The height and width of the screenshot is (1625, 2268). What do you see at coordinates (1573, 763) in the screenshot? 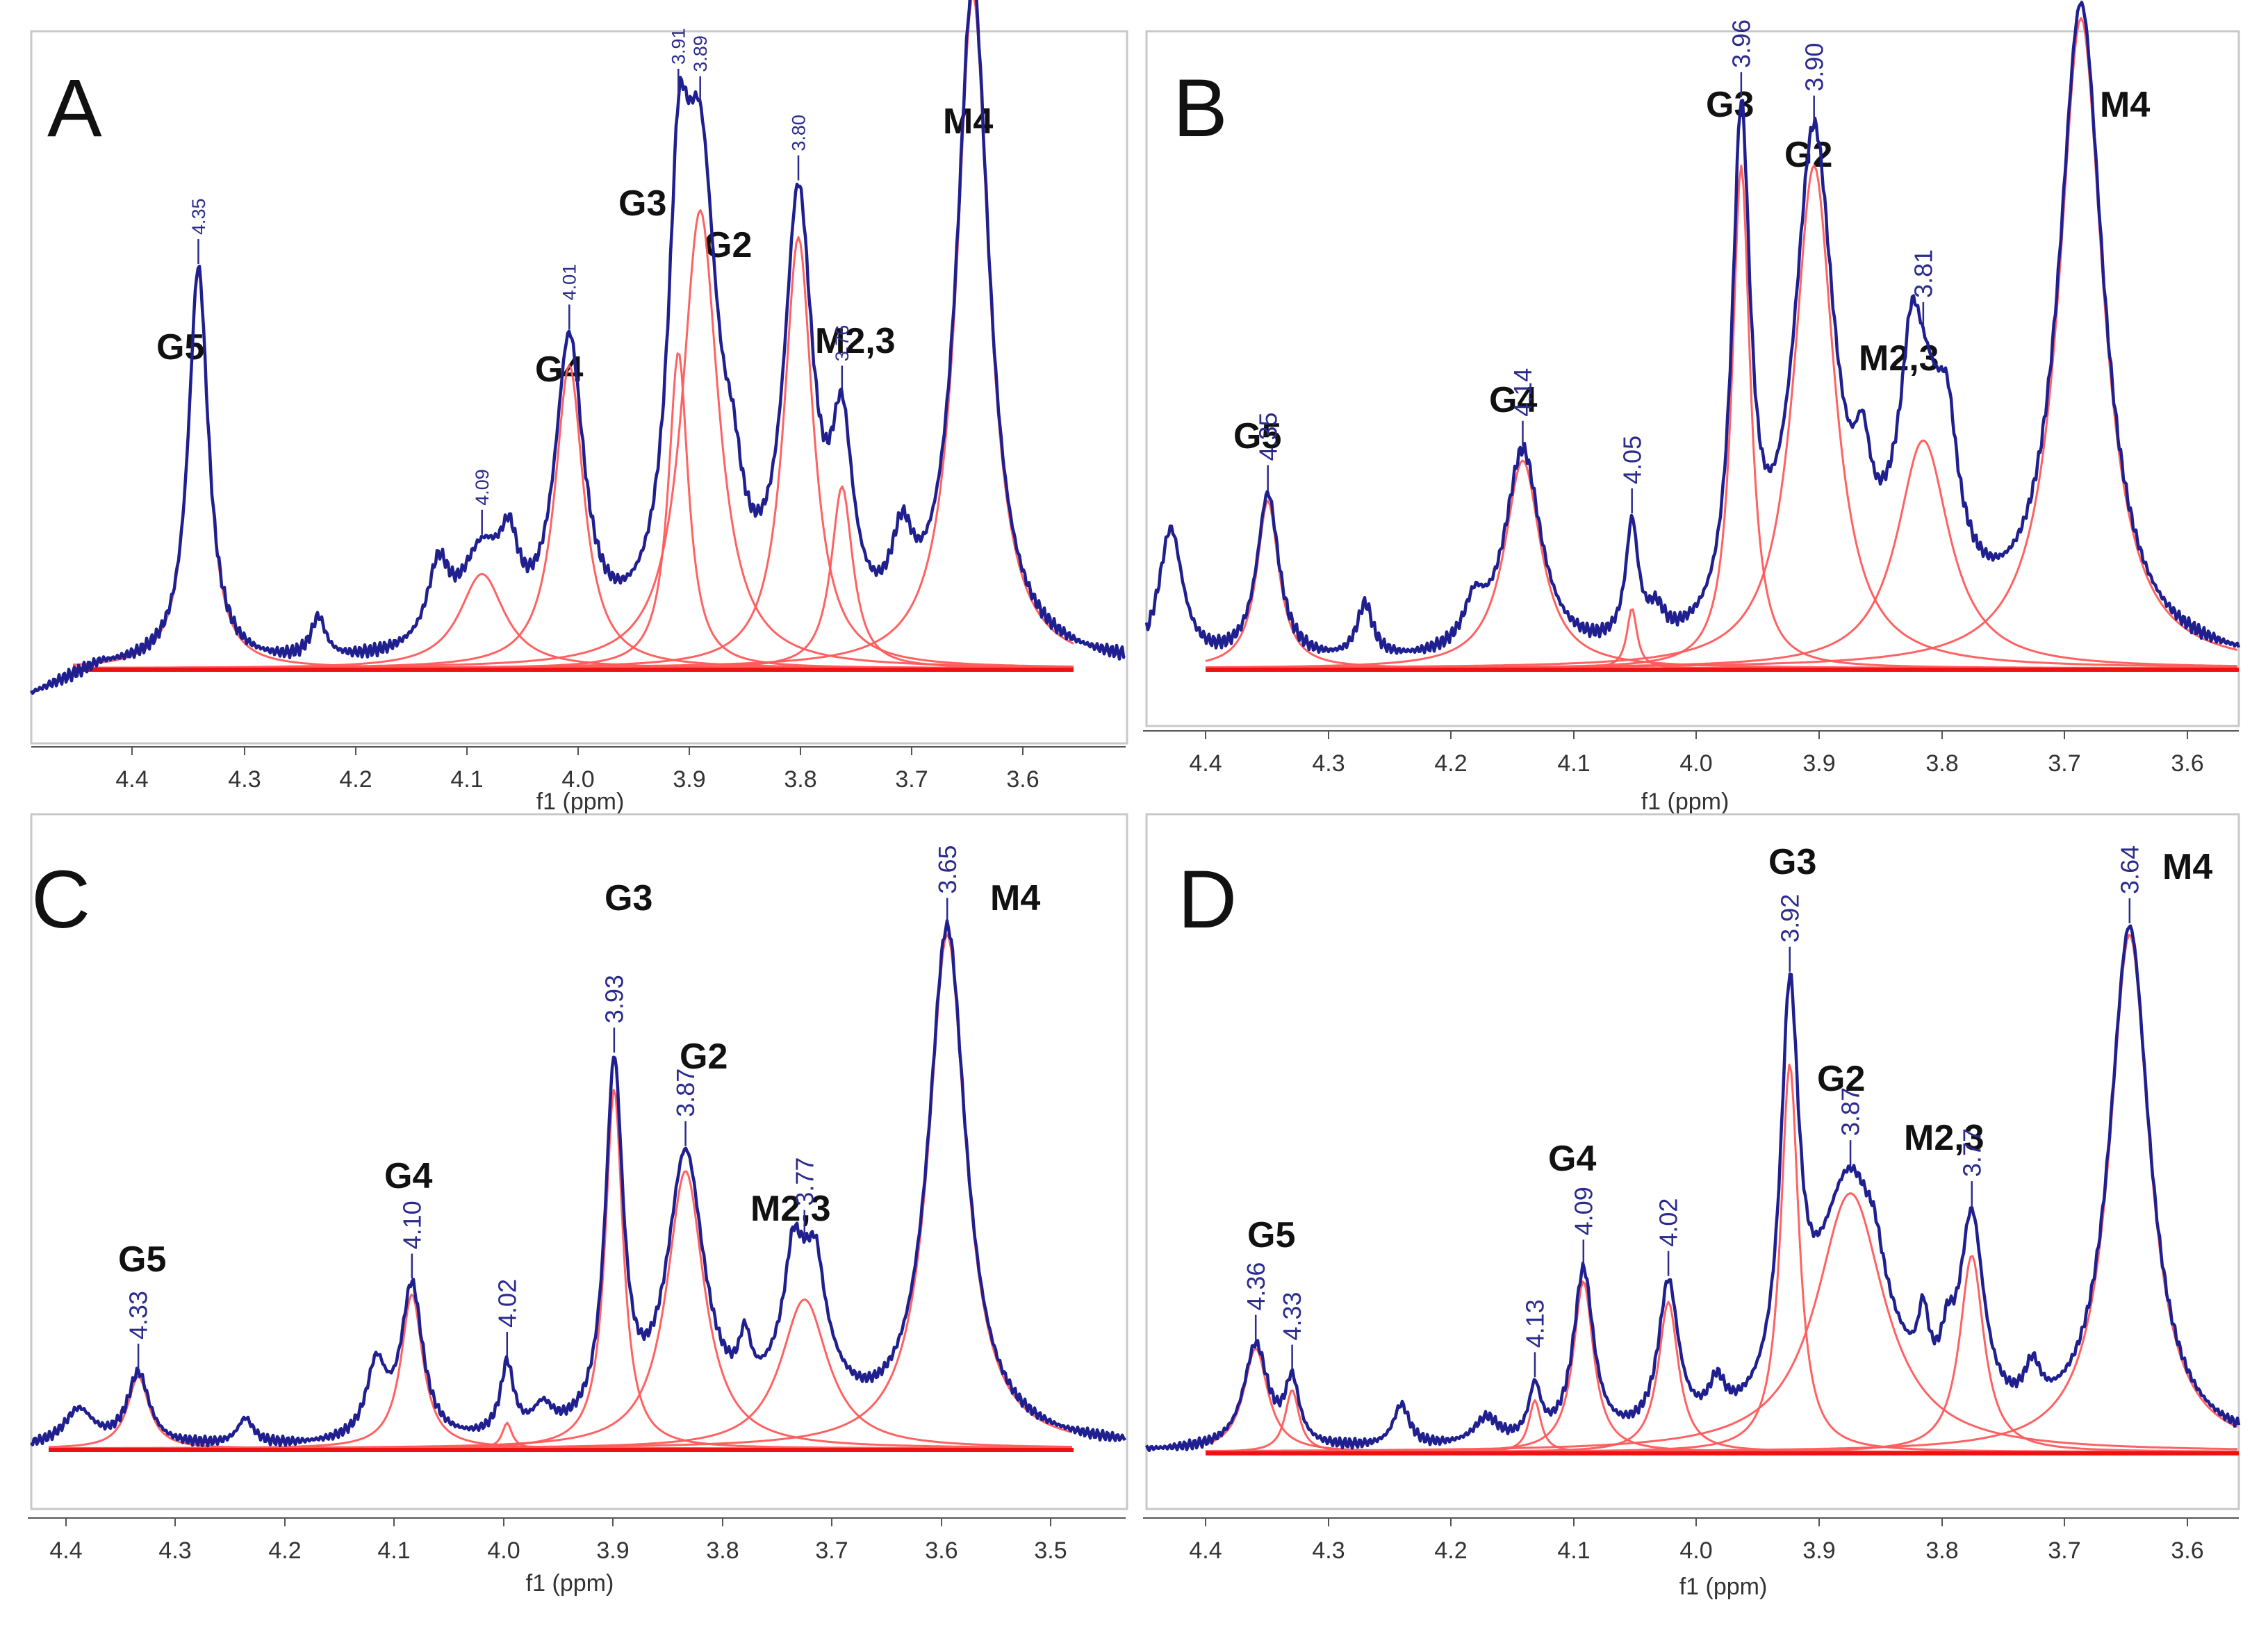
I see `panel-b-x-tick-label: 4.1` at bounding box center [1573, 763].